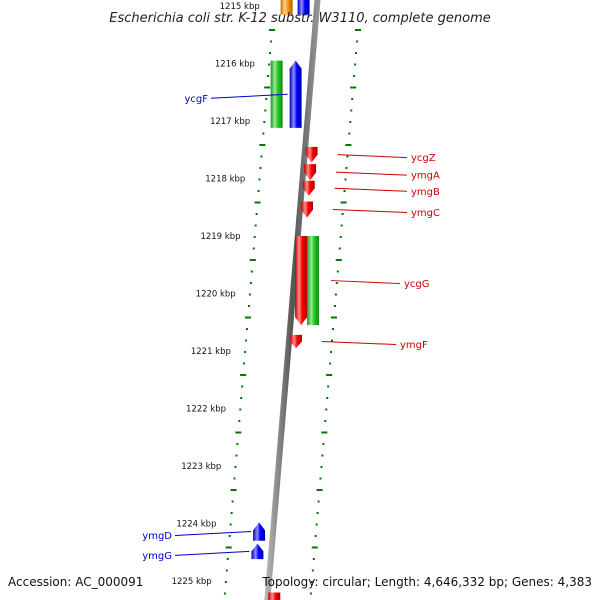 The height and width of the screenshot is (600, 600). I want to click on kbp-label: 1219 kbp, so click(220, 237).